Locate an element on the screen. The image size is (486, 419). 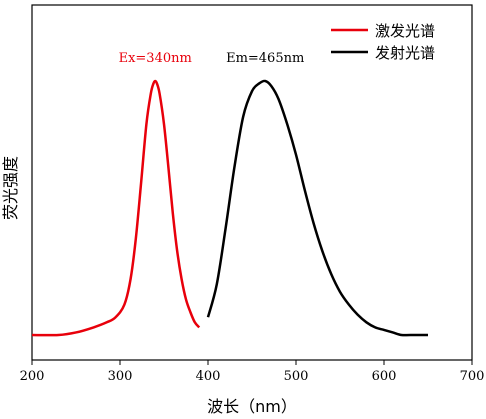
x-tick-label: 700 is located at coordinates (472, 376).